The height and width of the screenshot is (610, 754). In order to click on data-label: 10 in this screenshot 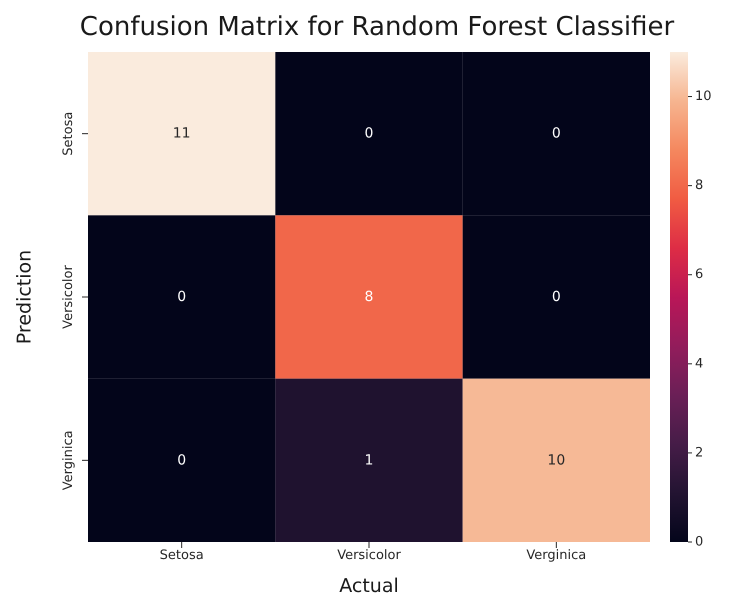, I will do `click(556, 460)`.